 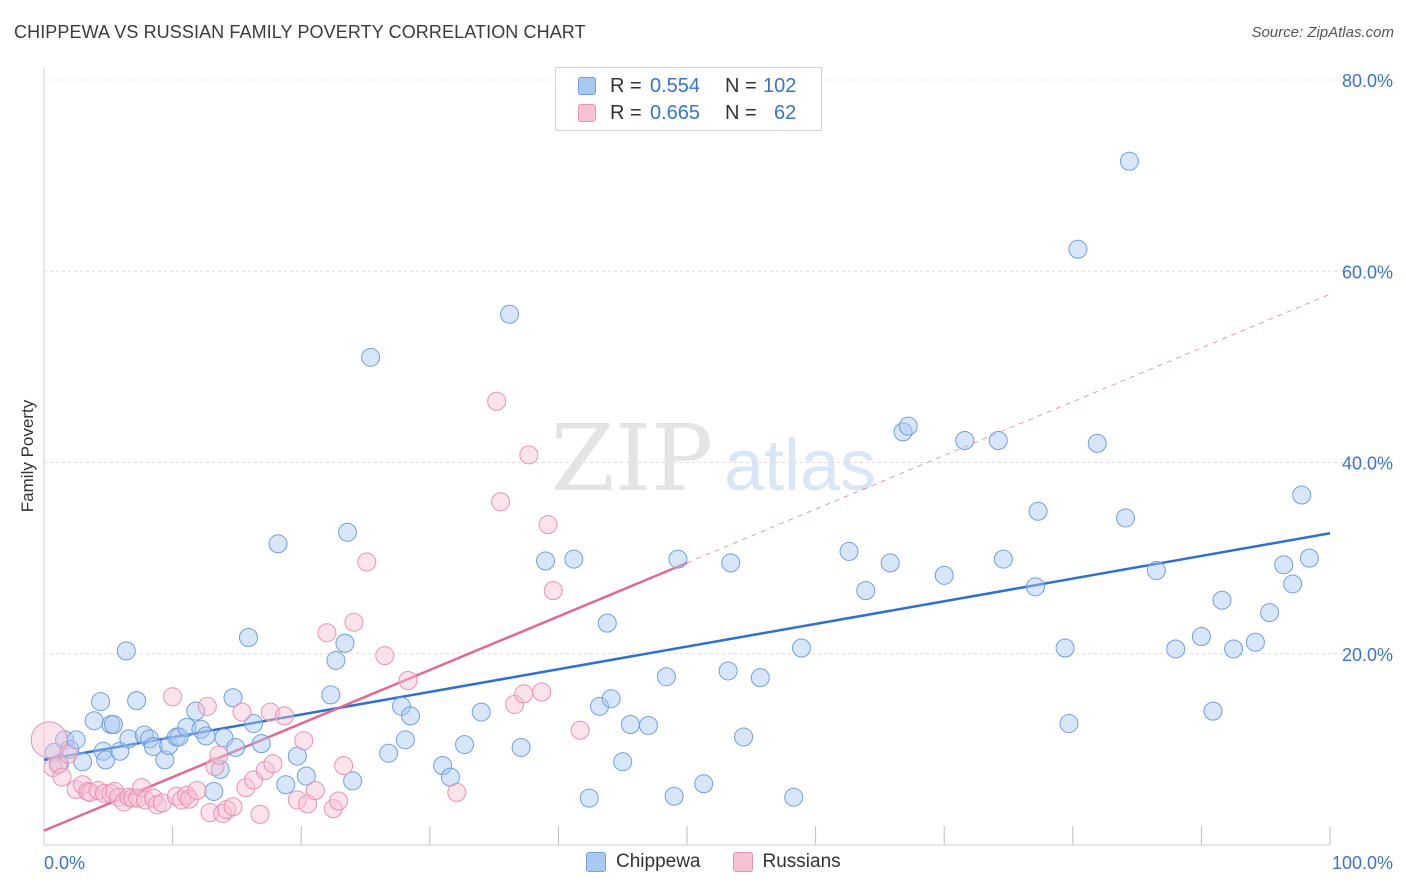 What do you see at coordinates (64, 863) in the screenshot?
I see `x-tick-label-min: 0.0%` at bounding box center [64, 863].